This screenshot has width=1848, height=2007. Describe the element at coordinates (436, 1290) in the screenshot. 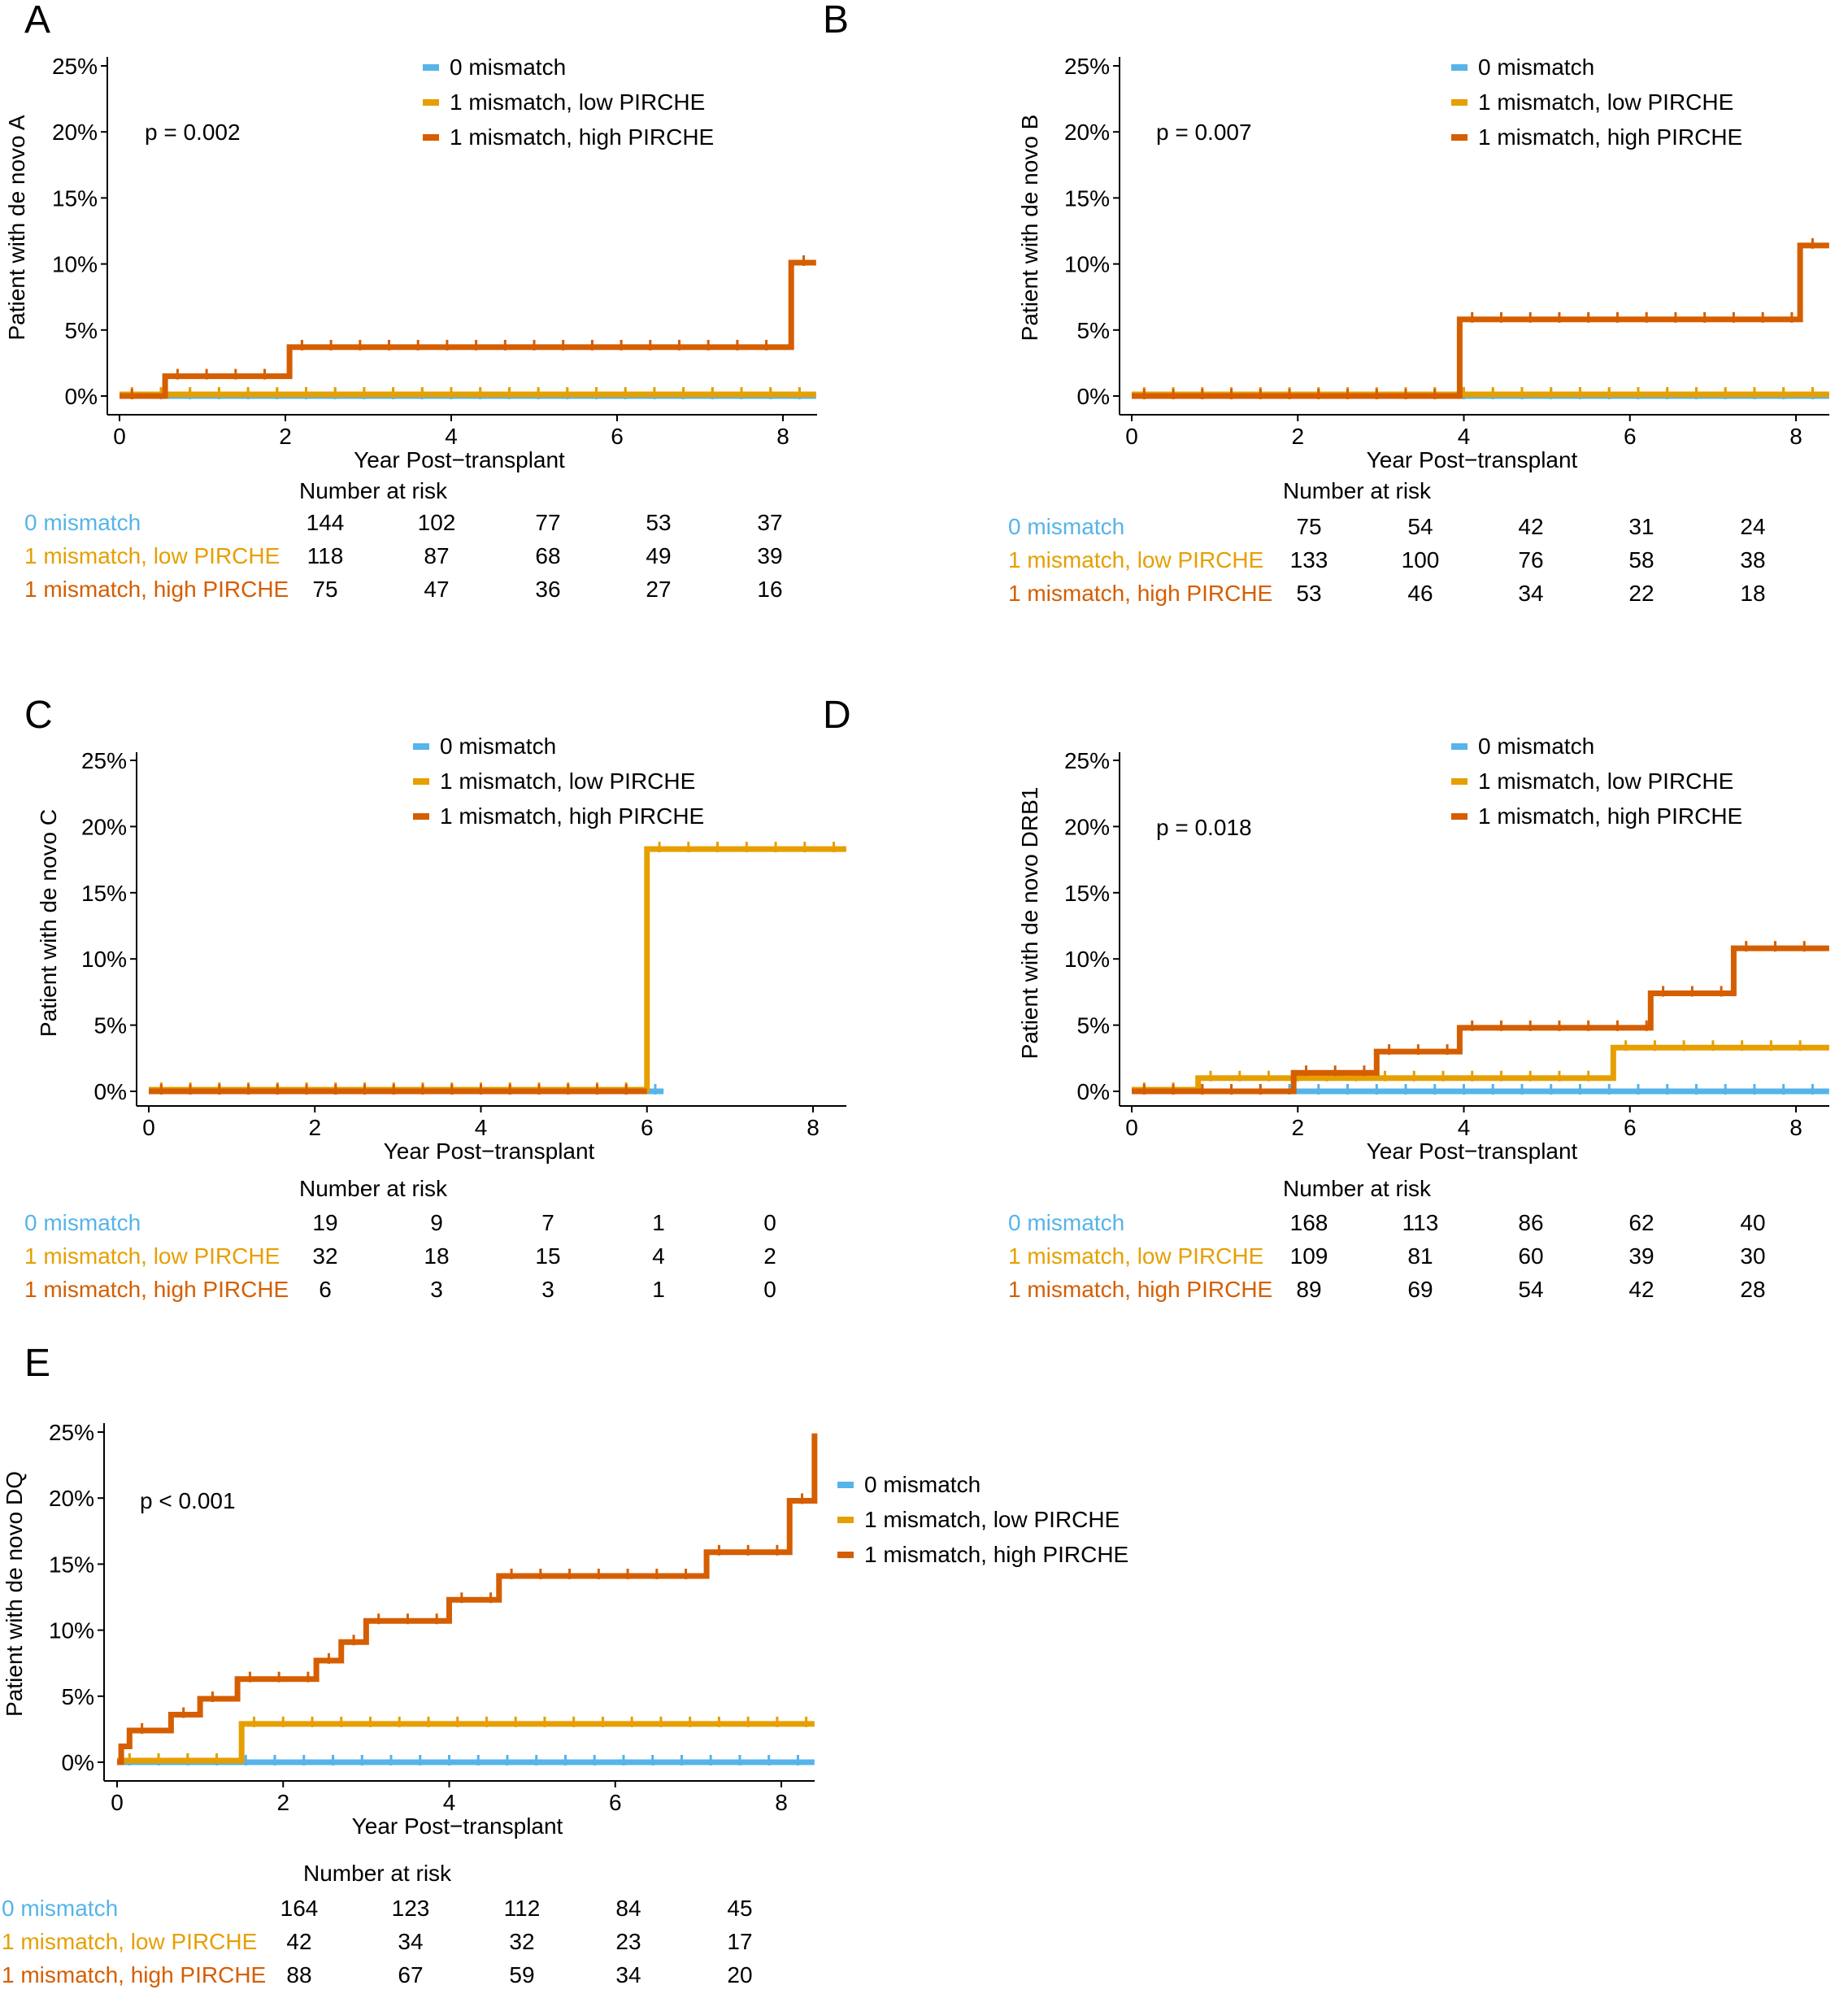

I see `risk-count: 3` at that location.